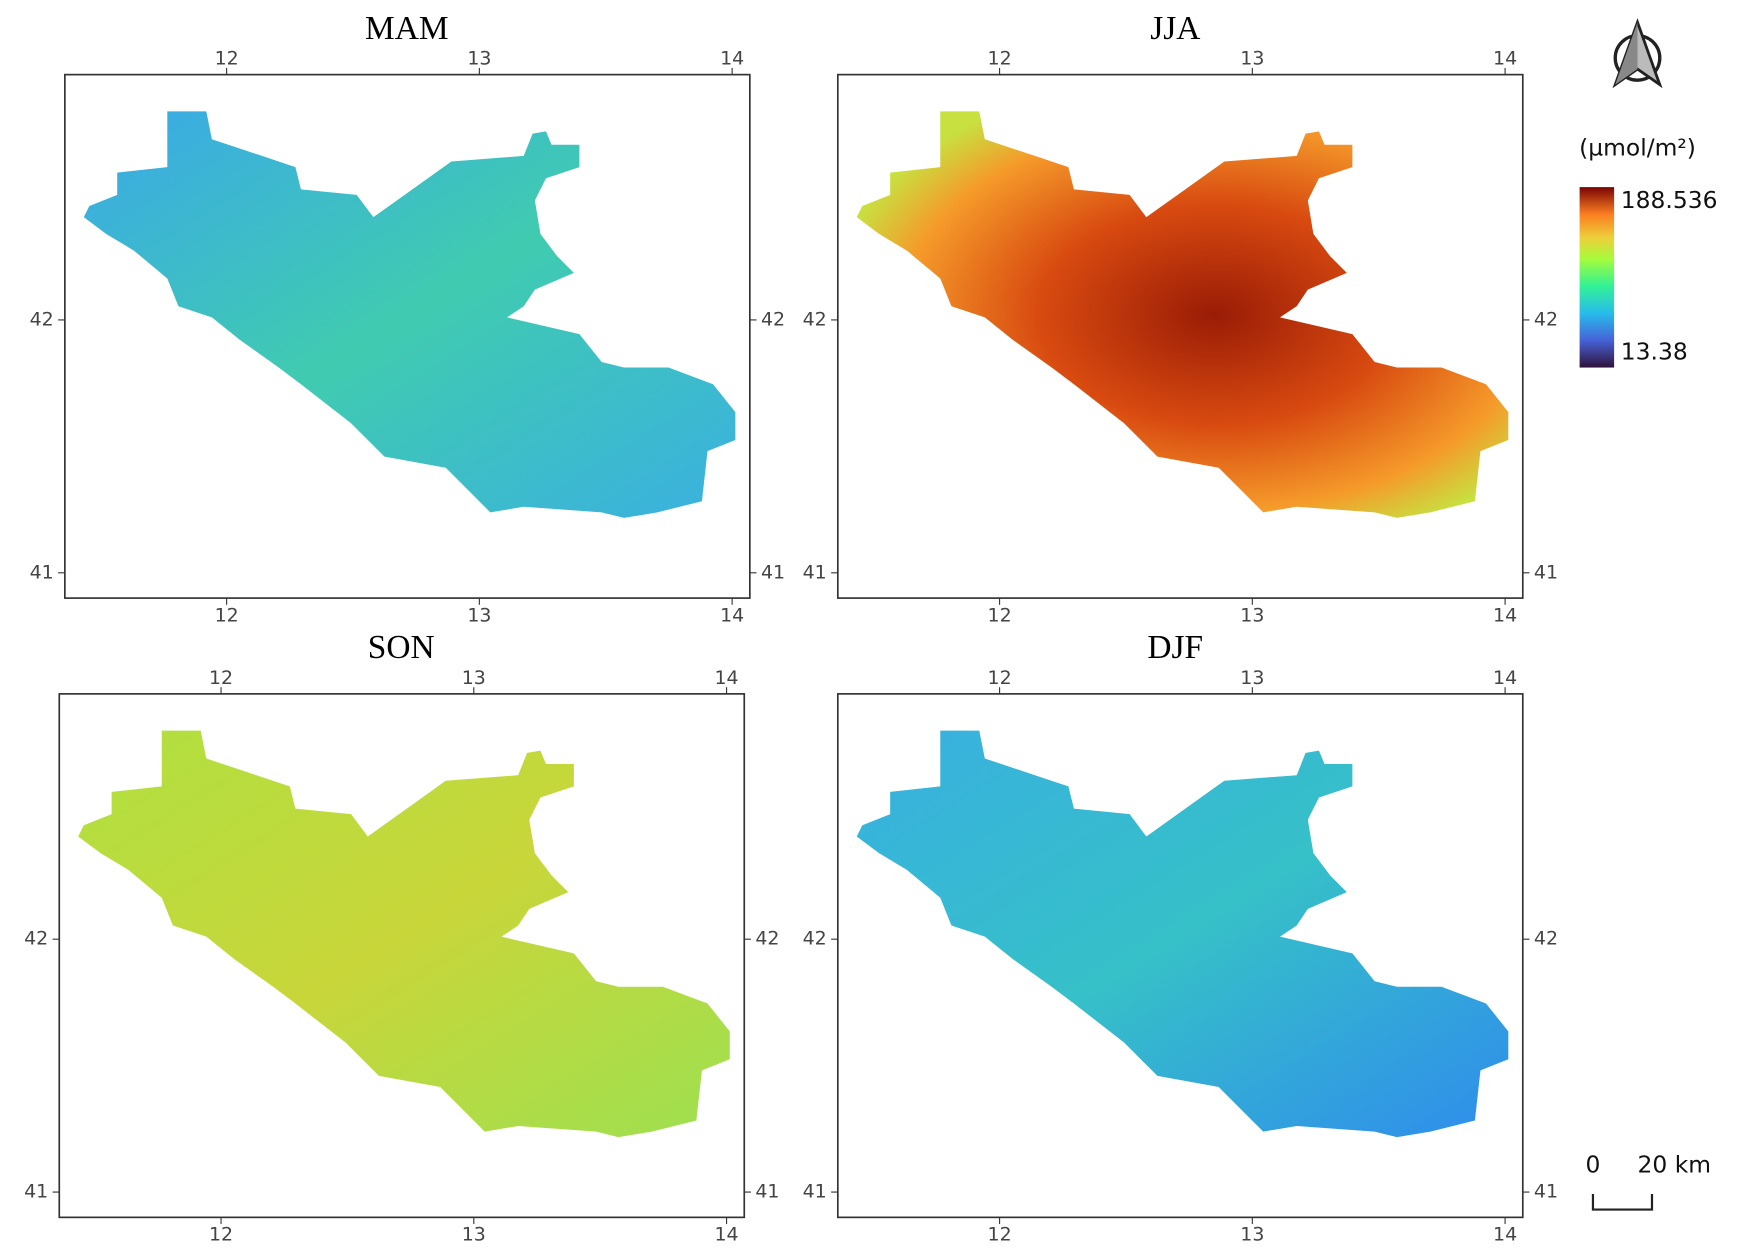 Image resolution: width=1738 pixels, height=1253 pixels. I want to click on scale-label: 0, so click(1593, 1165).